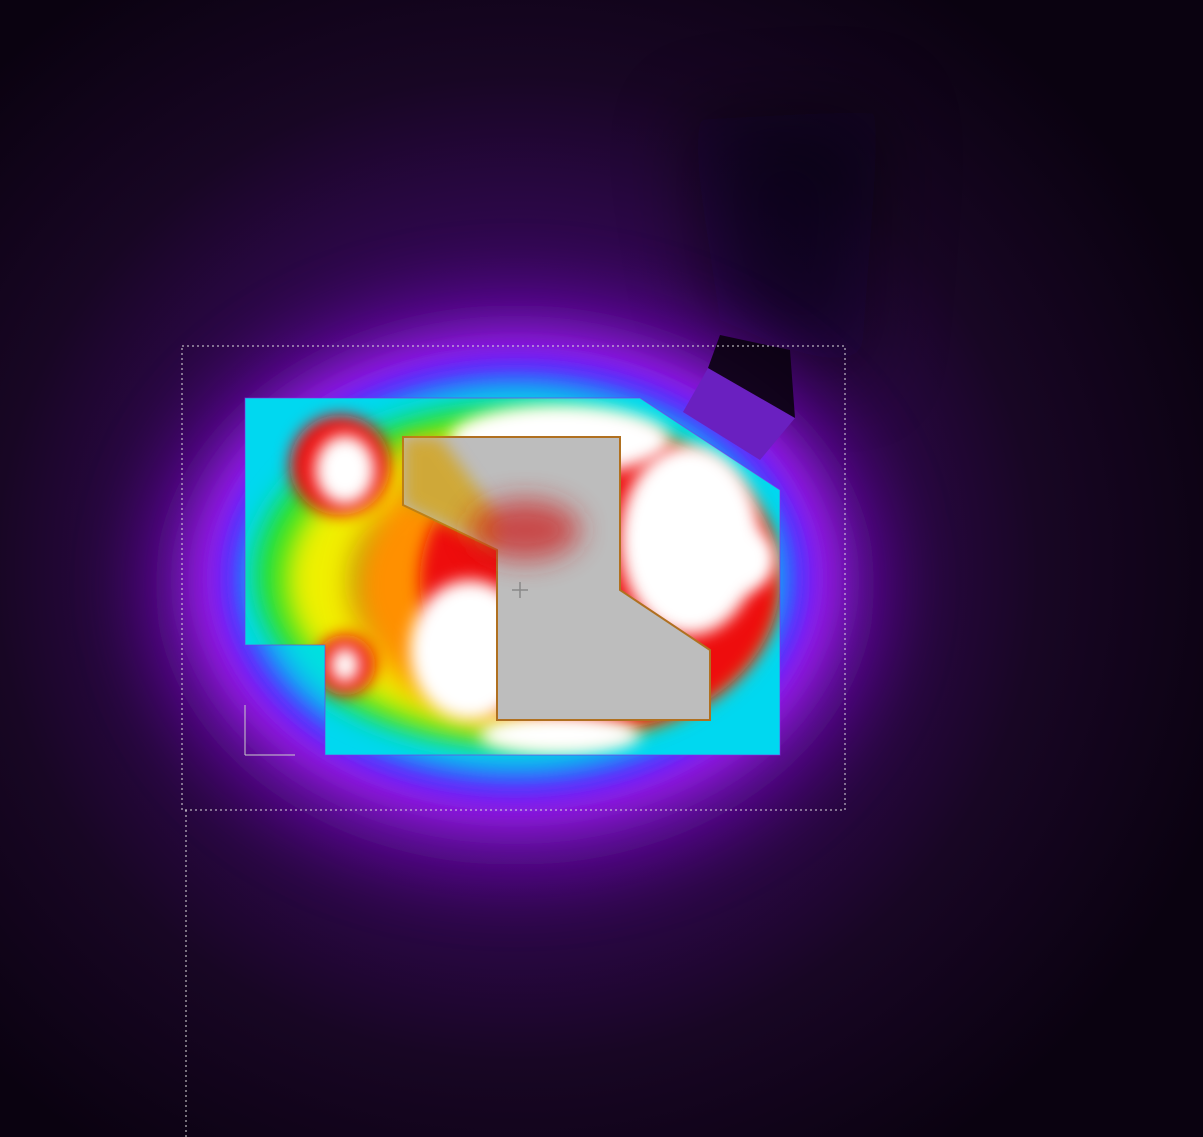 The height and width of the screenshot is (1137, 1203). I want to click on building-outline, so click(512, 576).